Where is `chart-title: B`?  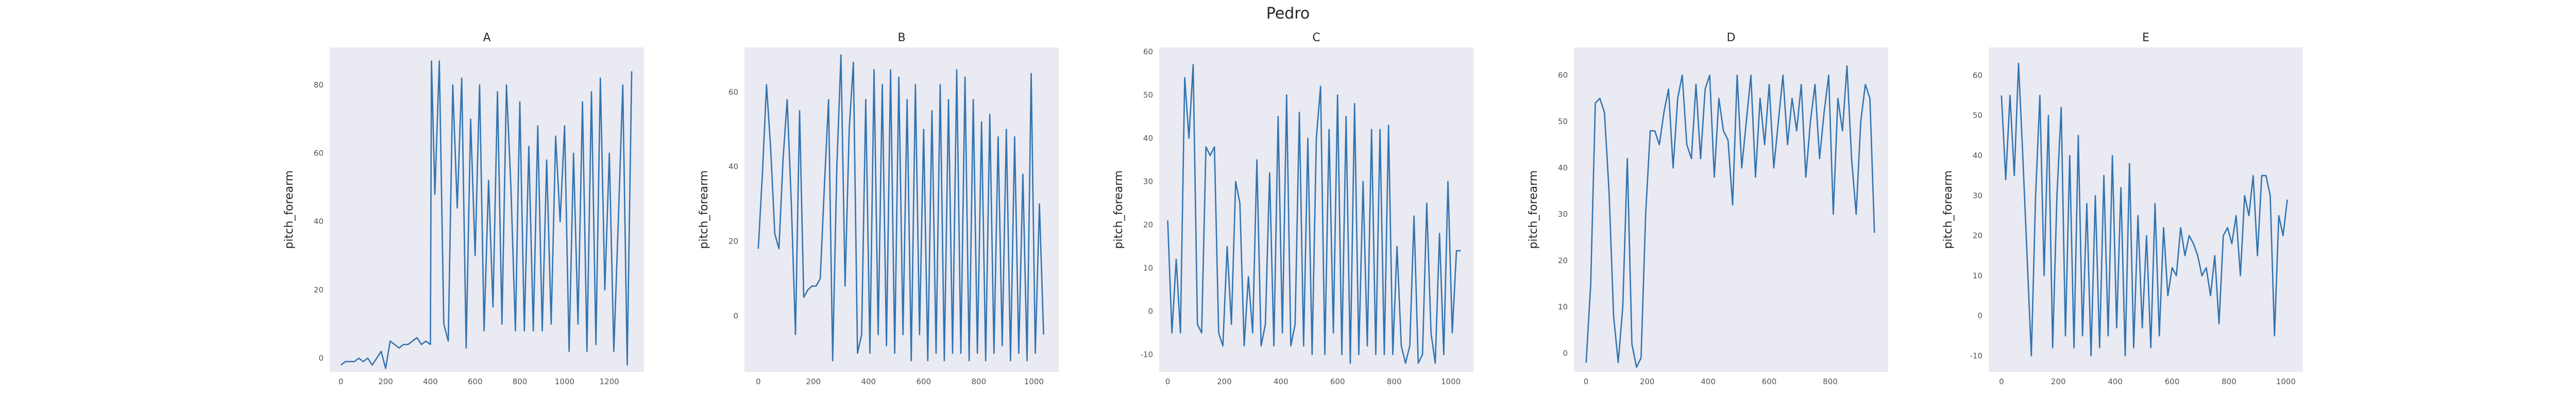 chart-title: B is located at coordinates (901, 37).